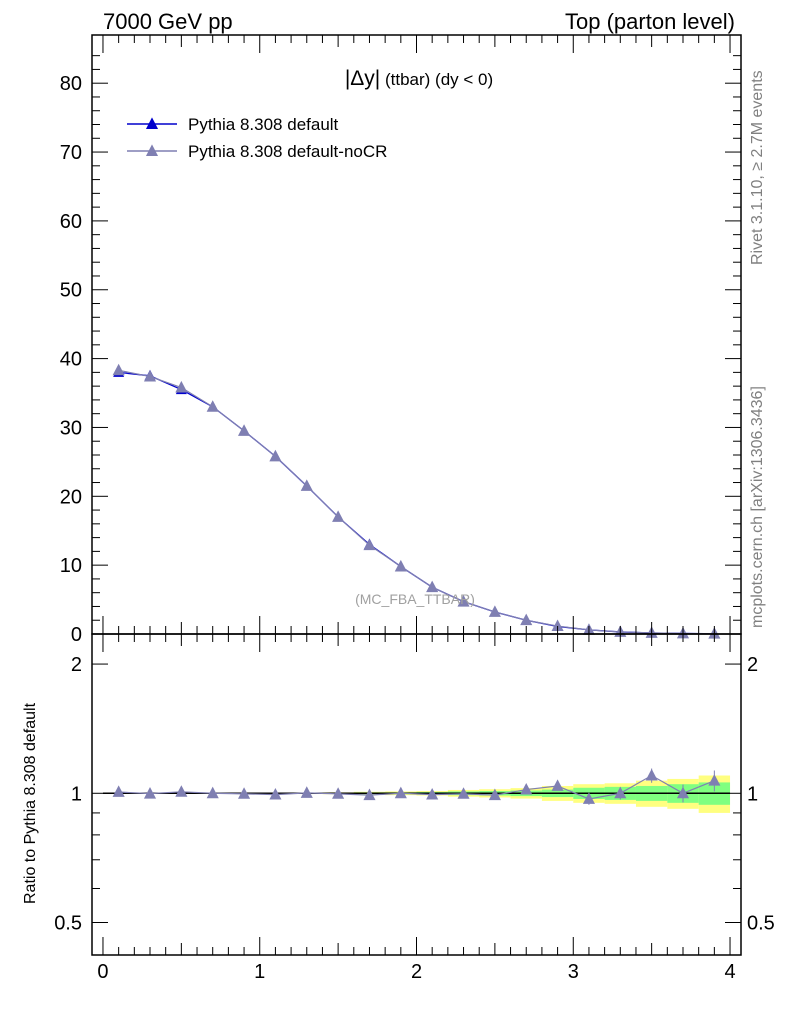  I want to click on main-ytick-label: 80, so click(71, 84).